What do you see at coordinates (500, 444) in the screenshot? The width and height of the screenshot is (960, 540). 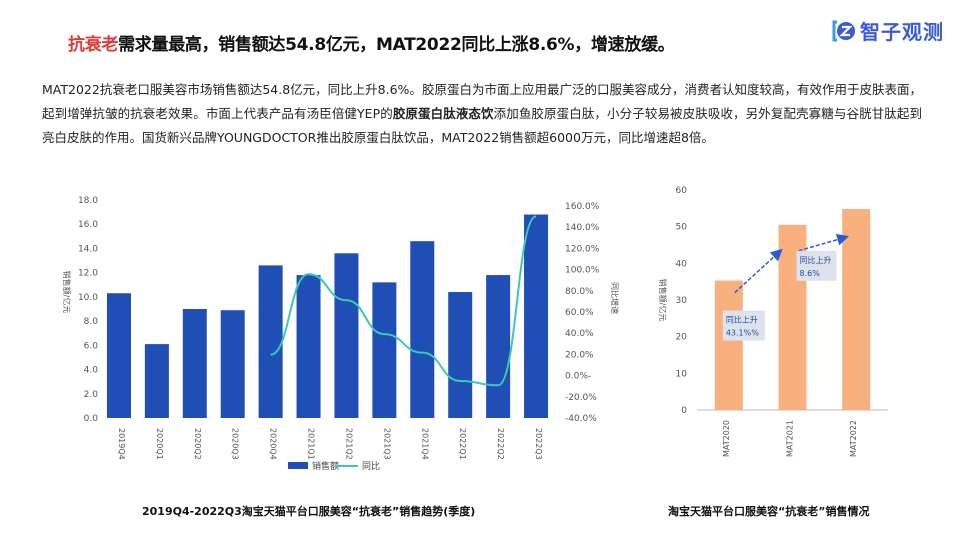 I see `x-tick-label: 2022Q2` at bounding box center [500, 444].